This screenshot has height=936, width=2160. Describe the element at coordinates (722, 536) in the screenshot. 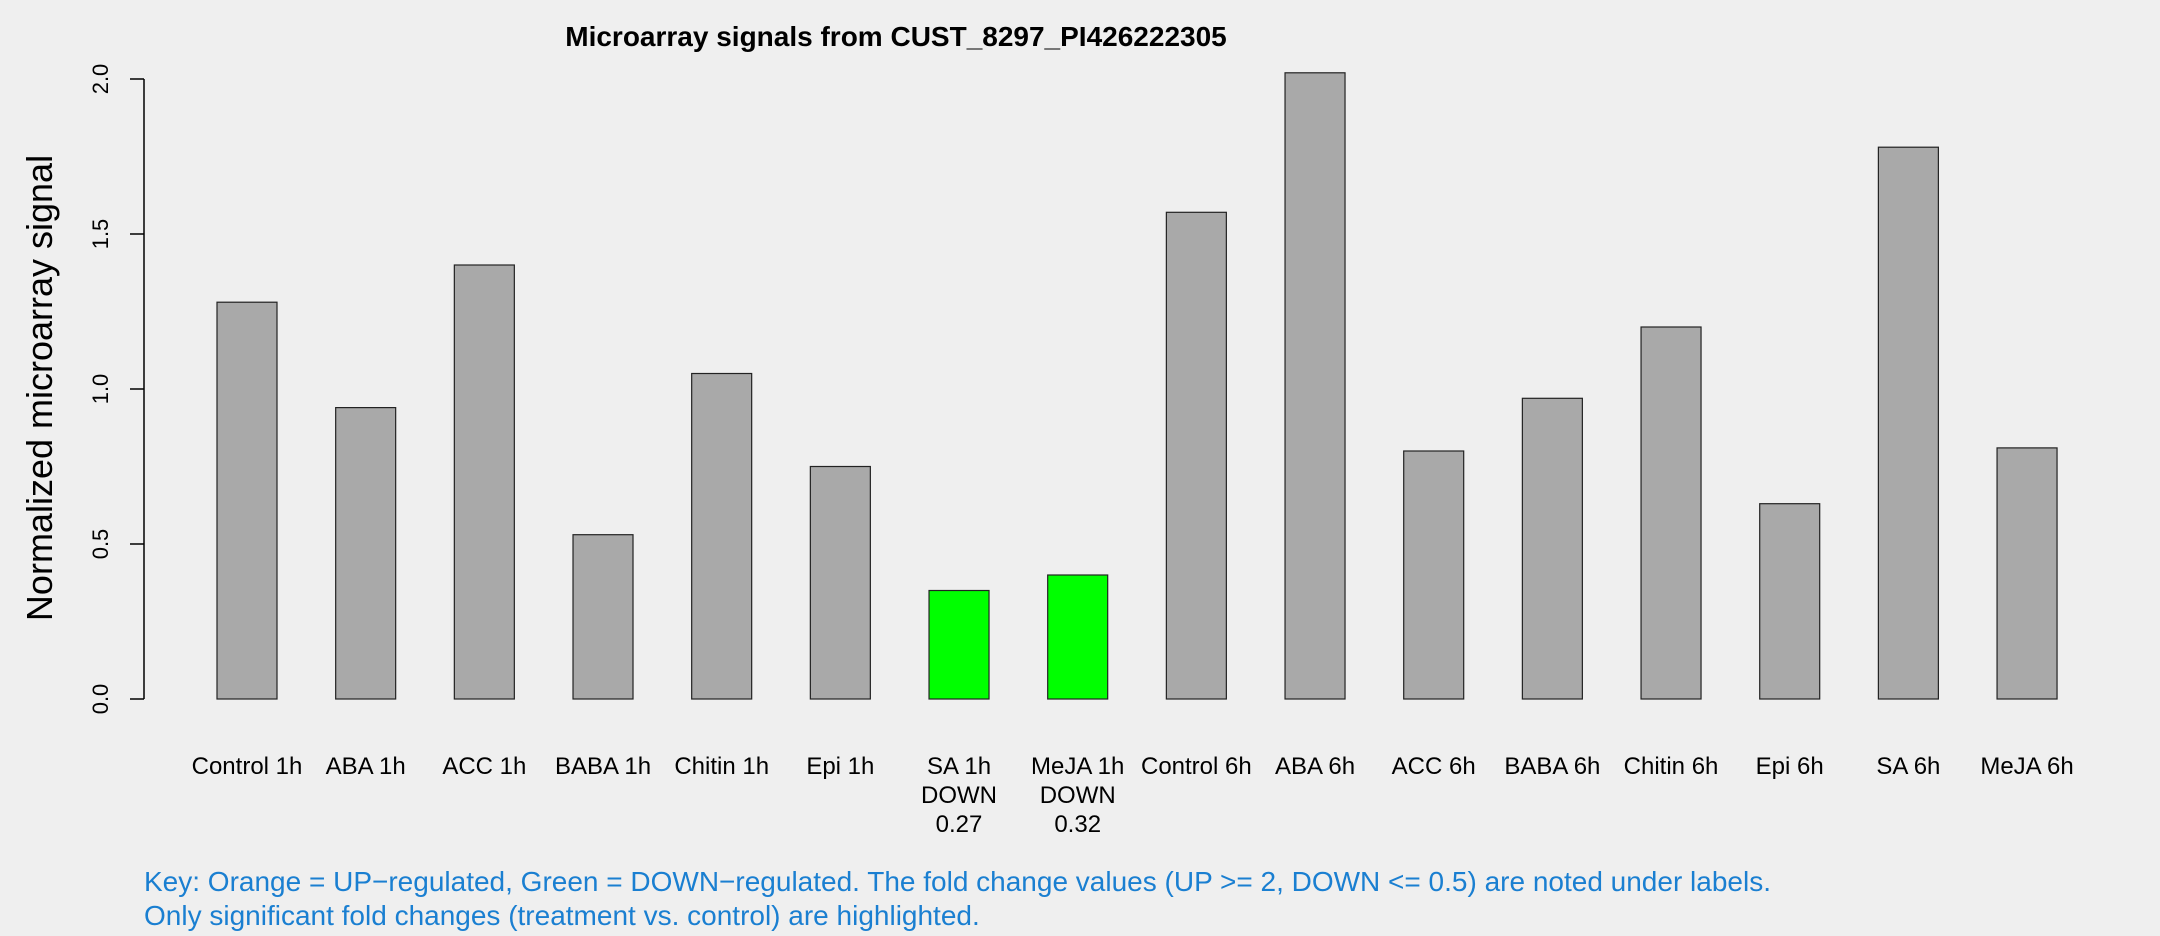

I see `bar-chitin-1h` at that location.